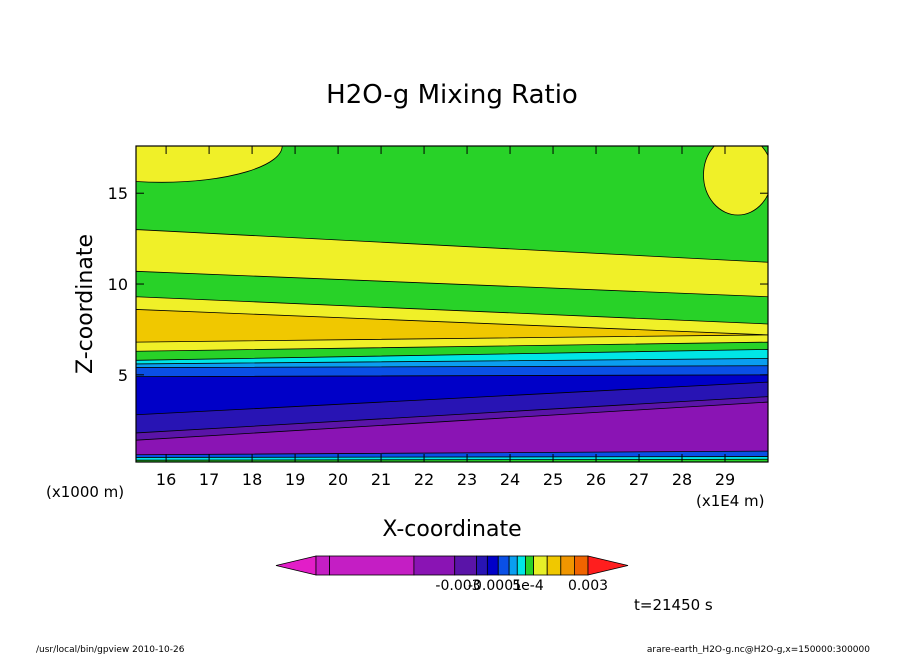 The width and height of the screenshot is (904, 654). I want to click on y-tick-label-10: 10, so click(118, 284).